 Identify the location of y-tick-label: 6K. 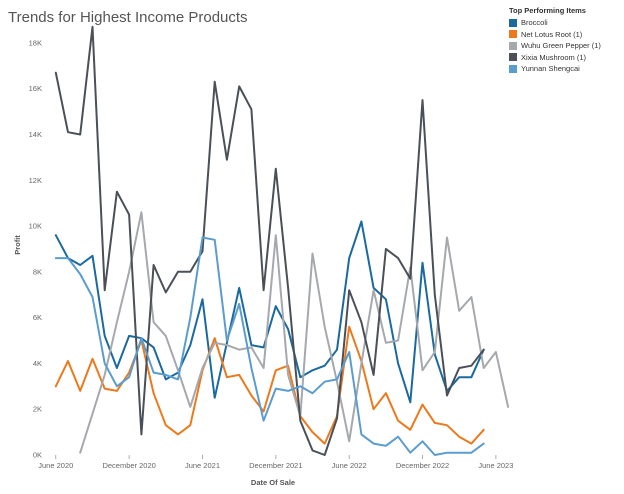
(37, 317).